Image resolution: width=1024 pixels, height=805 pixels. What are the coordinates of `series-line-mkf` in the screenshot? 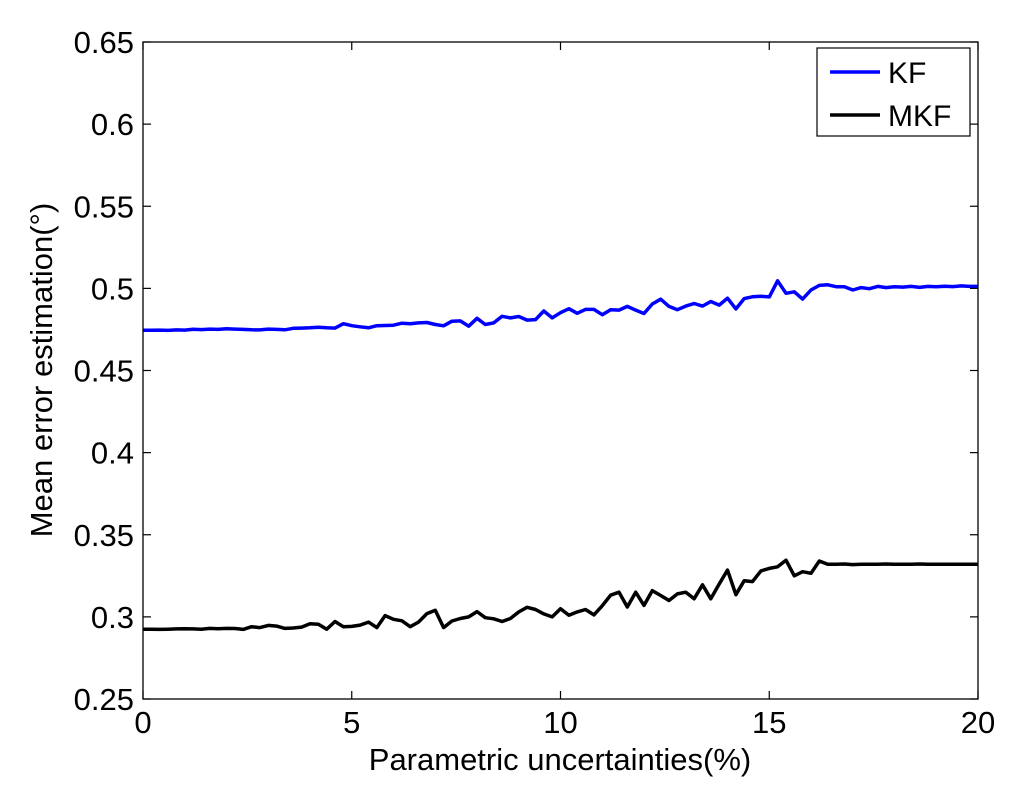 It's located at (560, 595).